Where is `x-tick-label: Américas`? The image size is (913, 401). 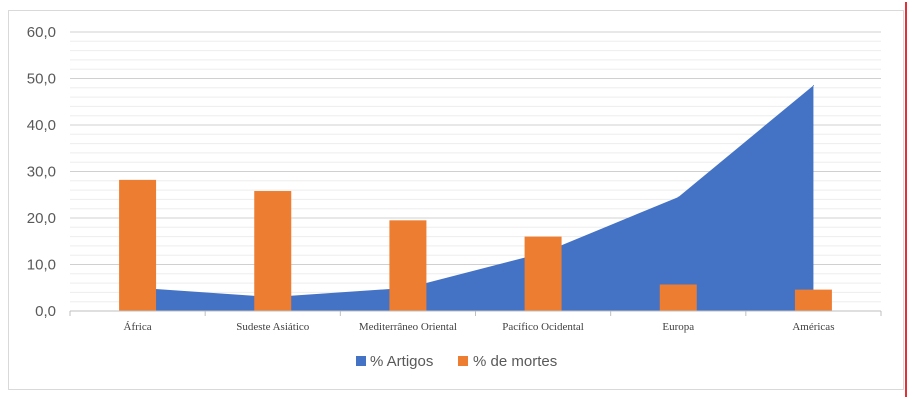 x-tick-label: Américas is located at coordinates (813, 327).